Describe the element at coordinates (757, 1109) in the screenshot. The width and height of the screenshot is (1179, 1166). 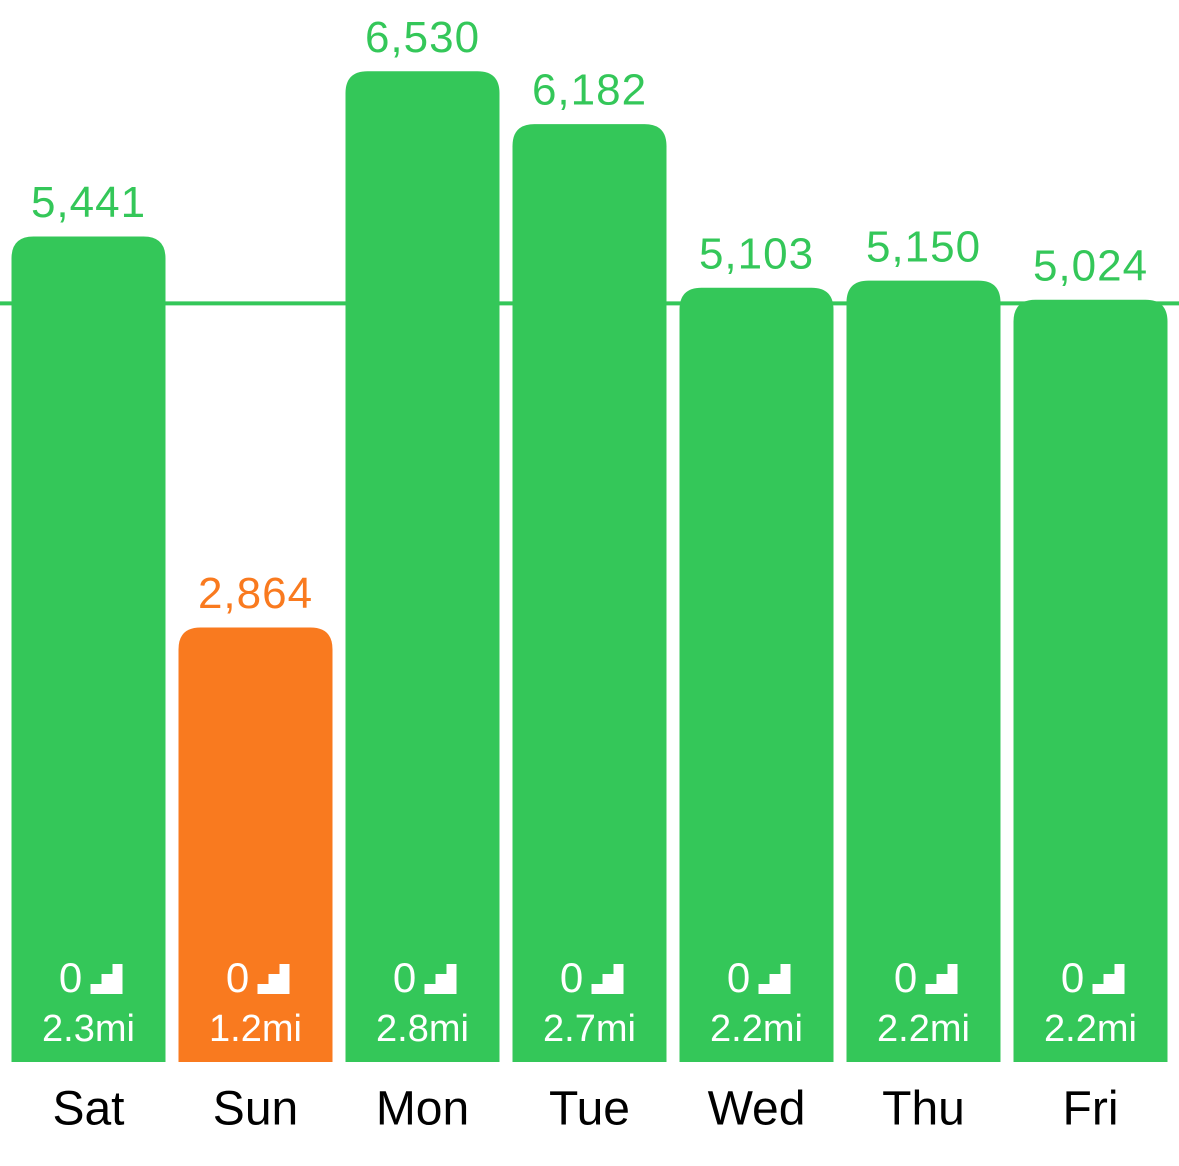
I see `x-tick-label: Wed` at that location.